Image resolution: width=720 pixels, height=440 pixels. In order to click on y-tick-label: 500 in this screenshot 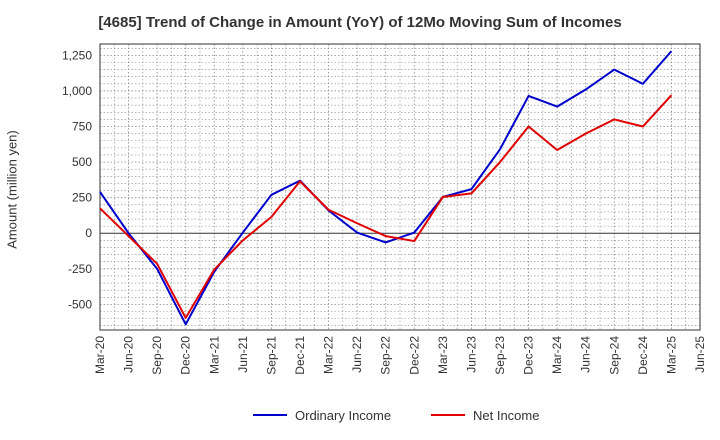, I will do `click(82, 162)`.